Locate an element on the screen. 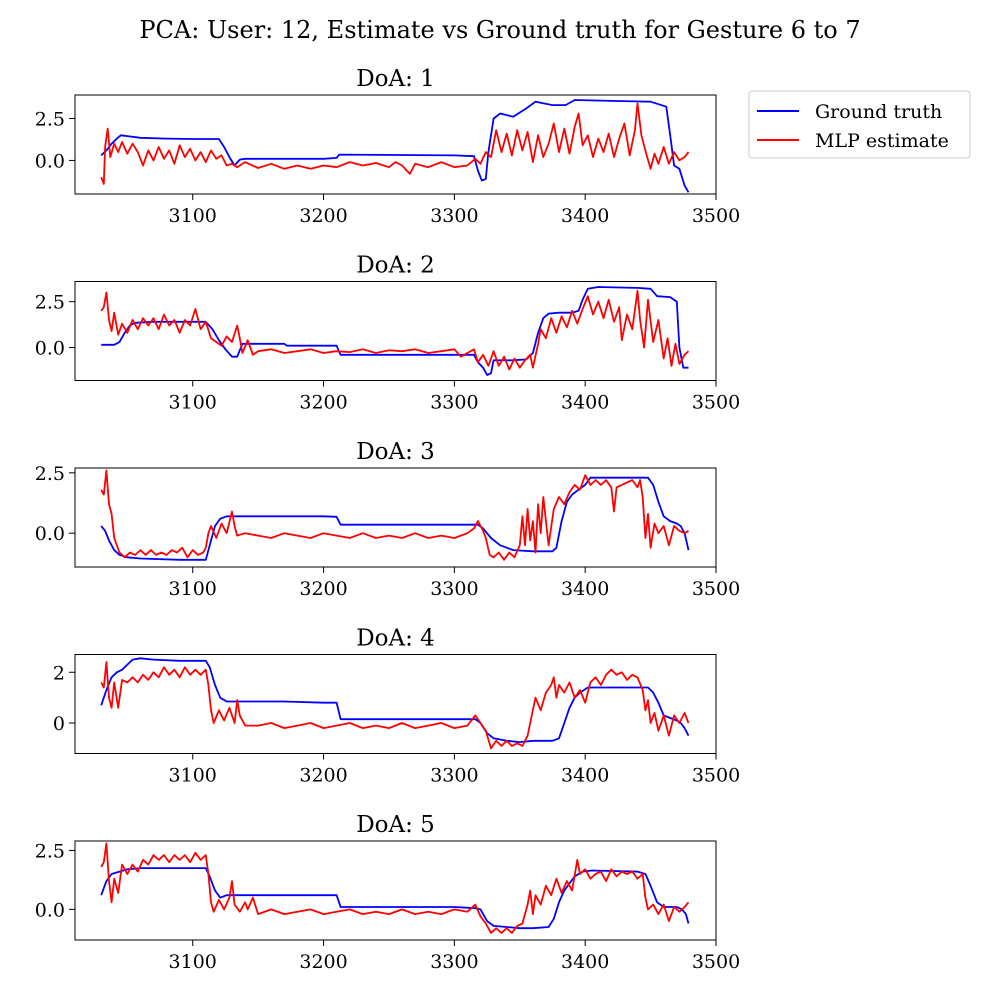 The image size is (1000, 1000). subplot-title: DoA: 2 is located at coordinates (395, 266).